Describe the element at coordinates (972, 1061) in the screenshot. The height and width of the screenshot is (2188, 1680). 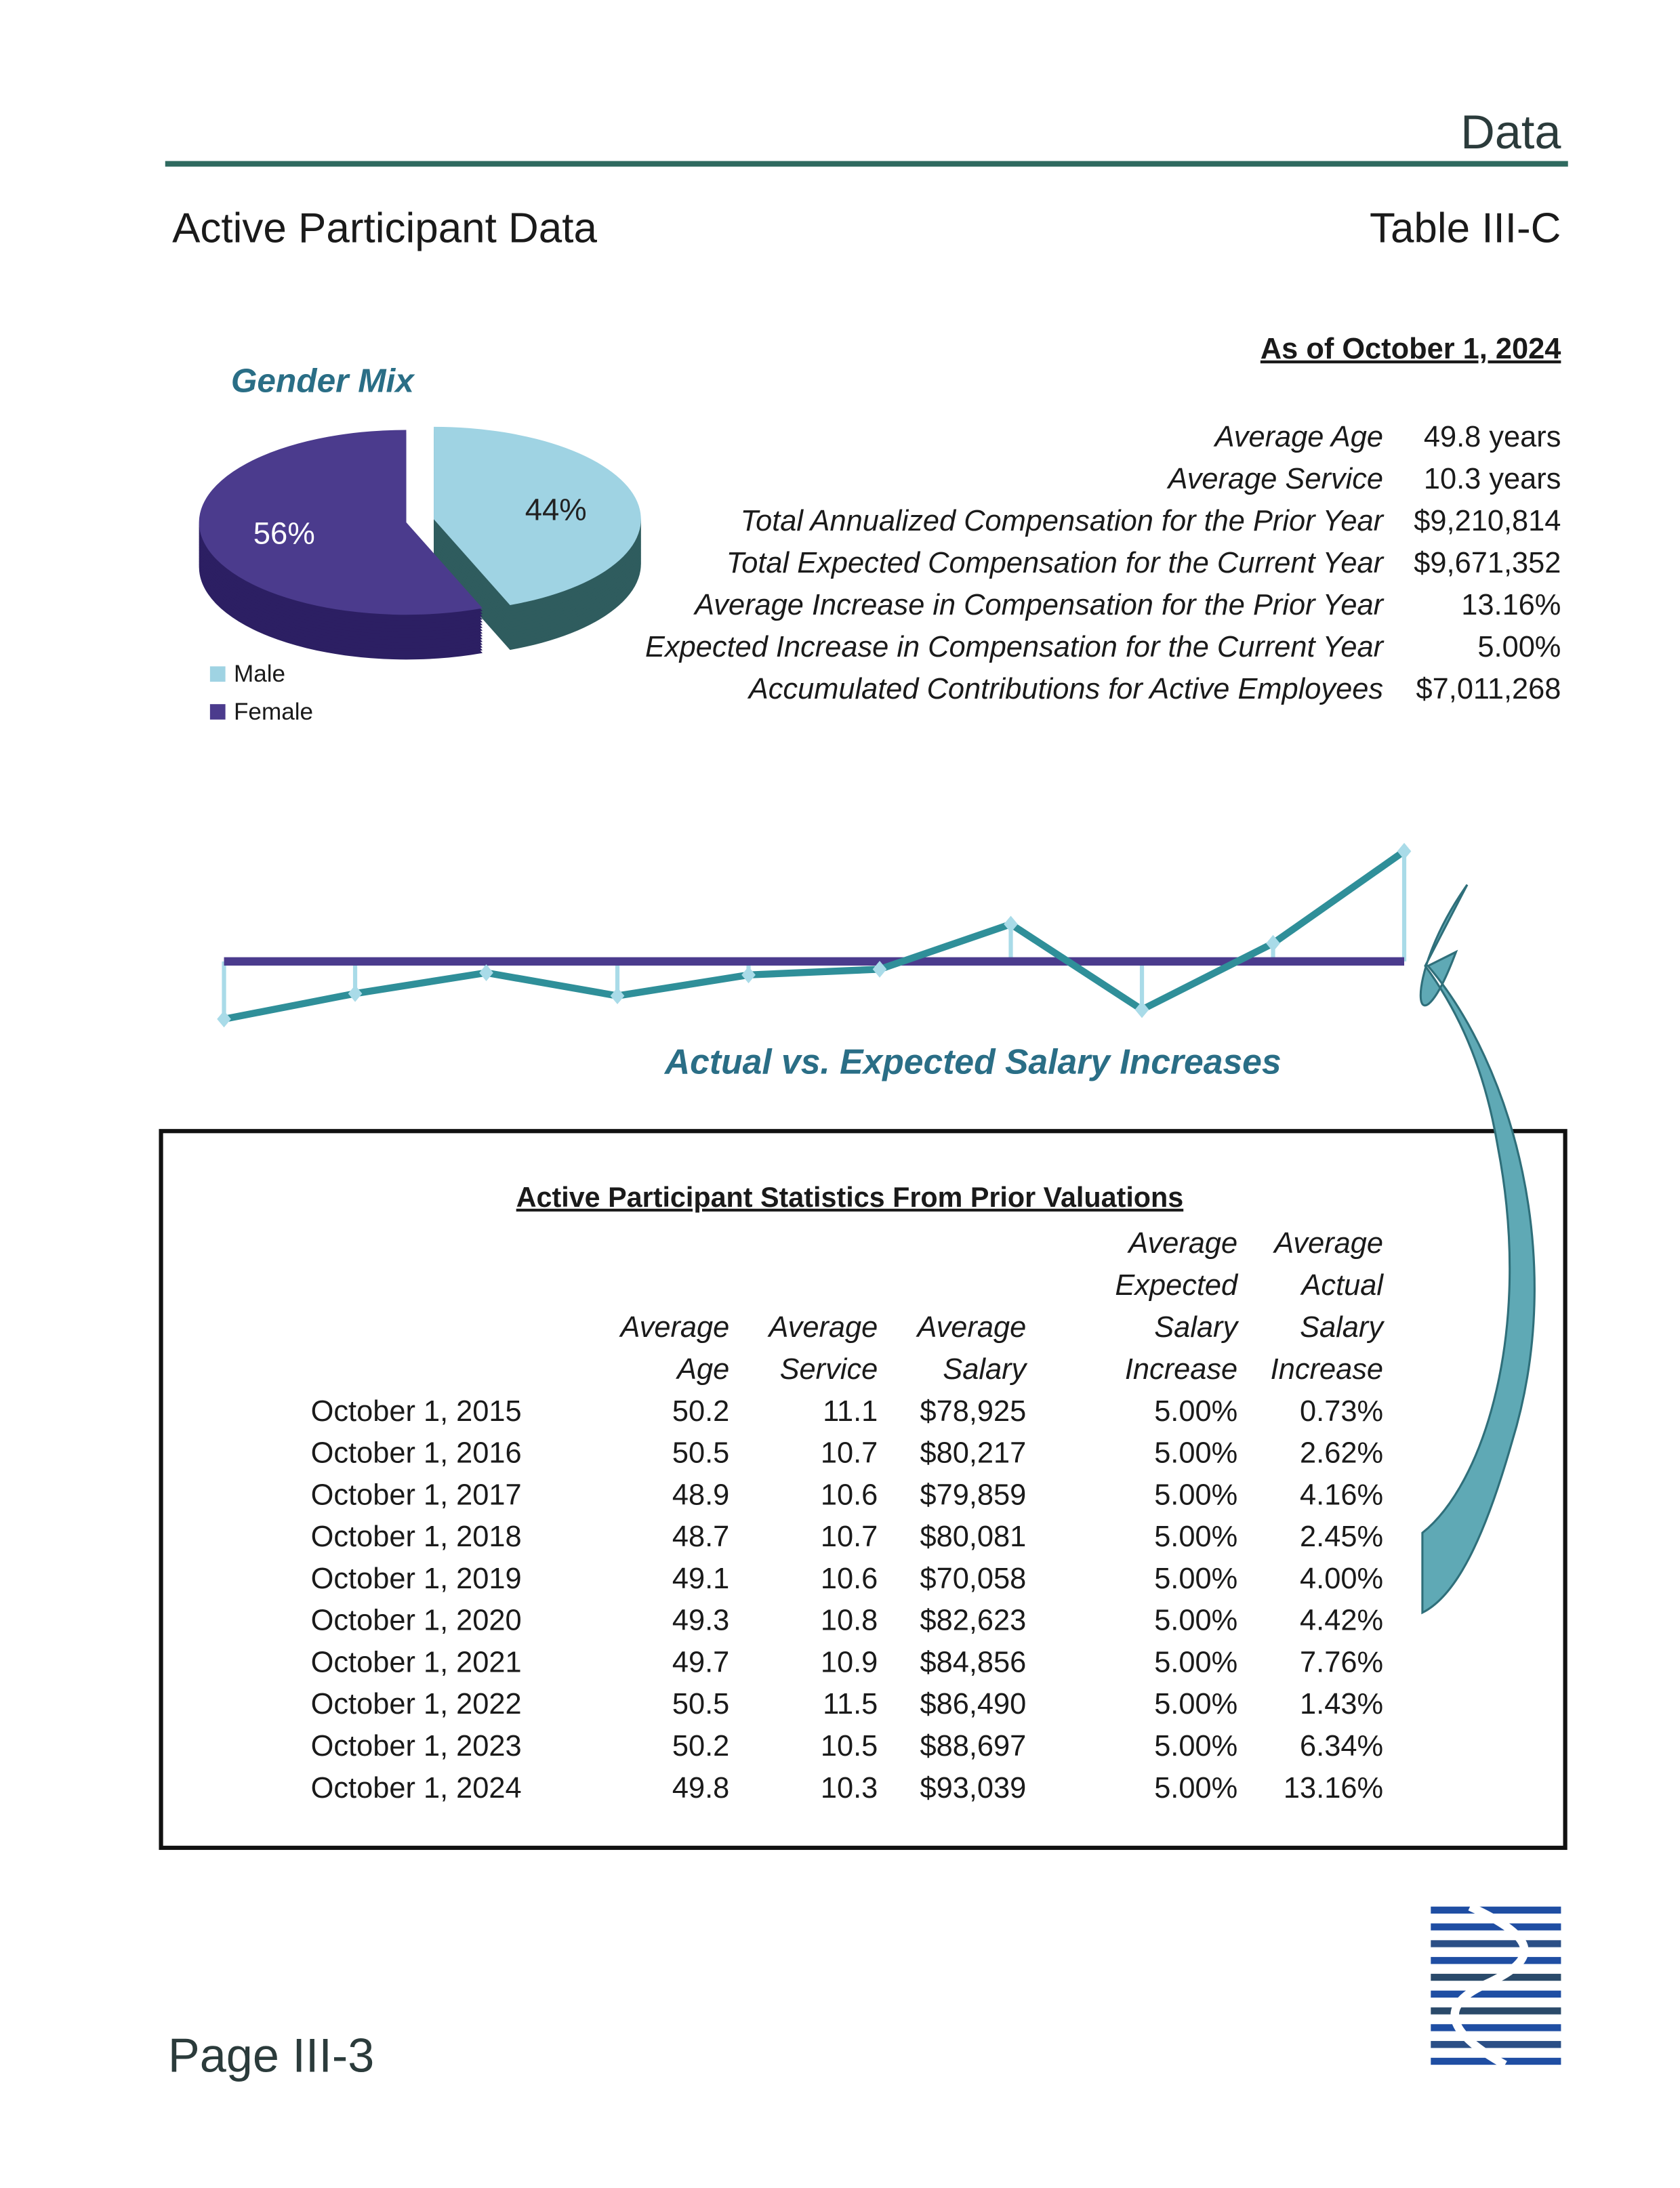
I see `line-title: Actual vs. Expected Salary Increases` at that location.